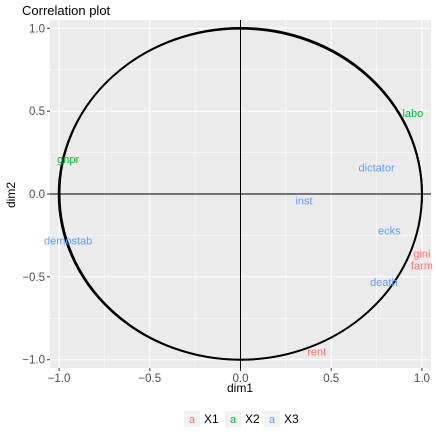  What do you see at coordinates (33, 361) in the screenshot?
I see `y-tick-label: −1.0` at bounding box center [33, 361].